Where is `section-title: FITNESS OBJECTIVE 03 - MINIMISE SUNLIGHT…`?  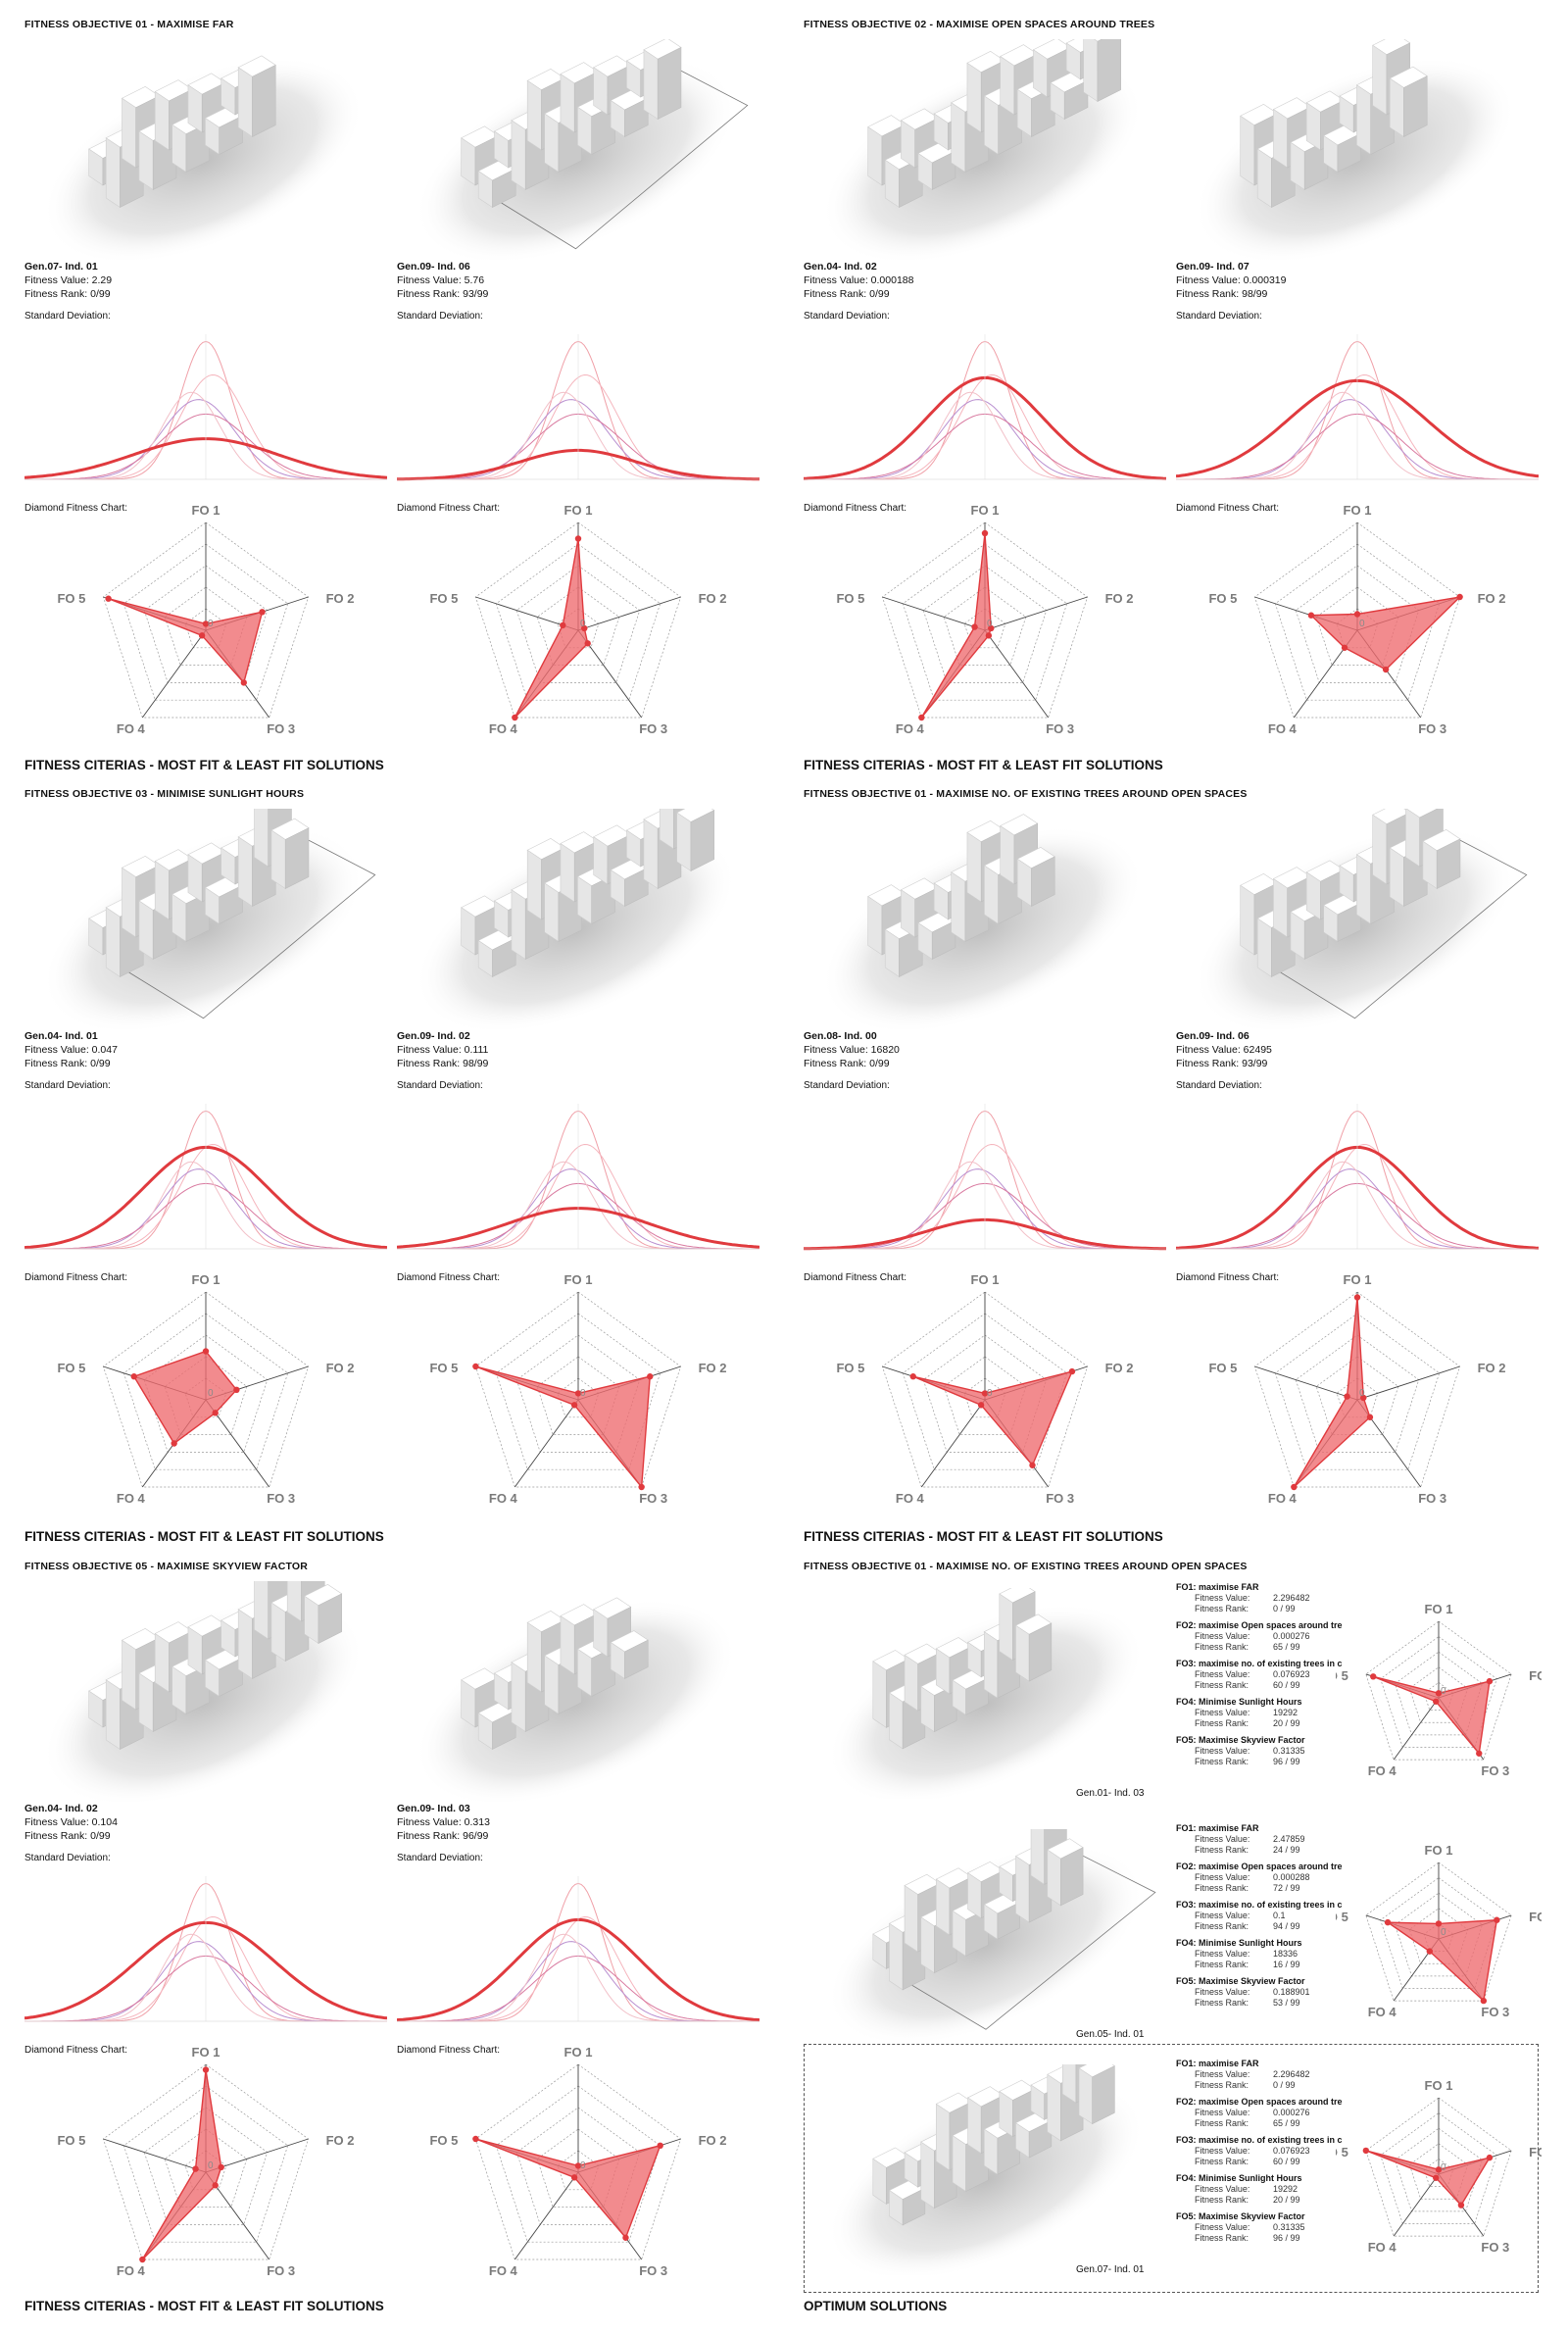
section-title: FITNESS OBJECTIVE 03 - MINIMISE SUNLIGHT… is located at coordinates (164, 794).